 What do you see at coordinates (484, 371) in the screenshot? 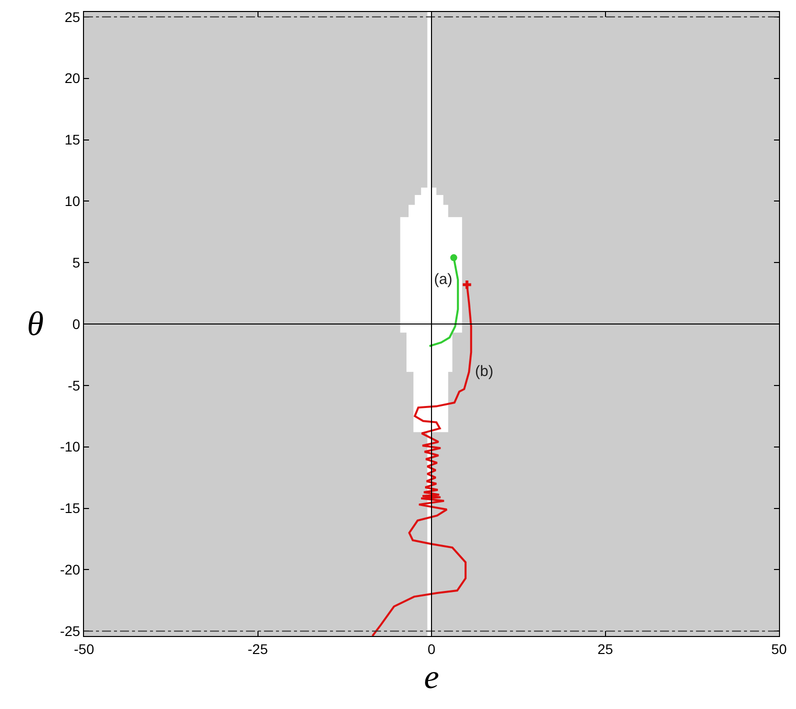
I see `annotation: (b)` at bounding box center [484, 371].